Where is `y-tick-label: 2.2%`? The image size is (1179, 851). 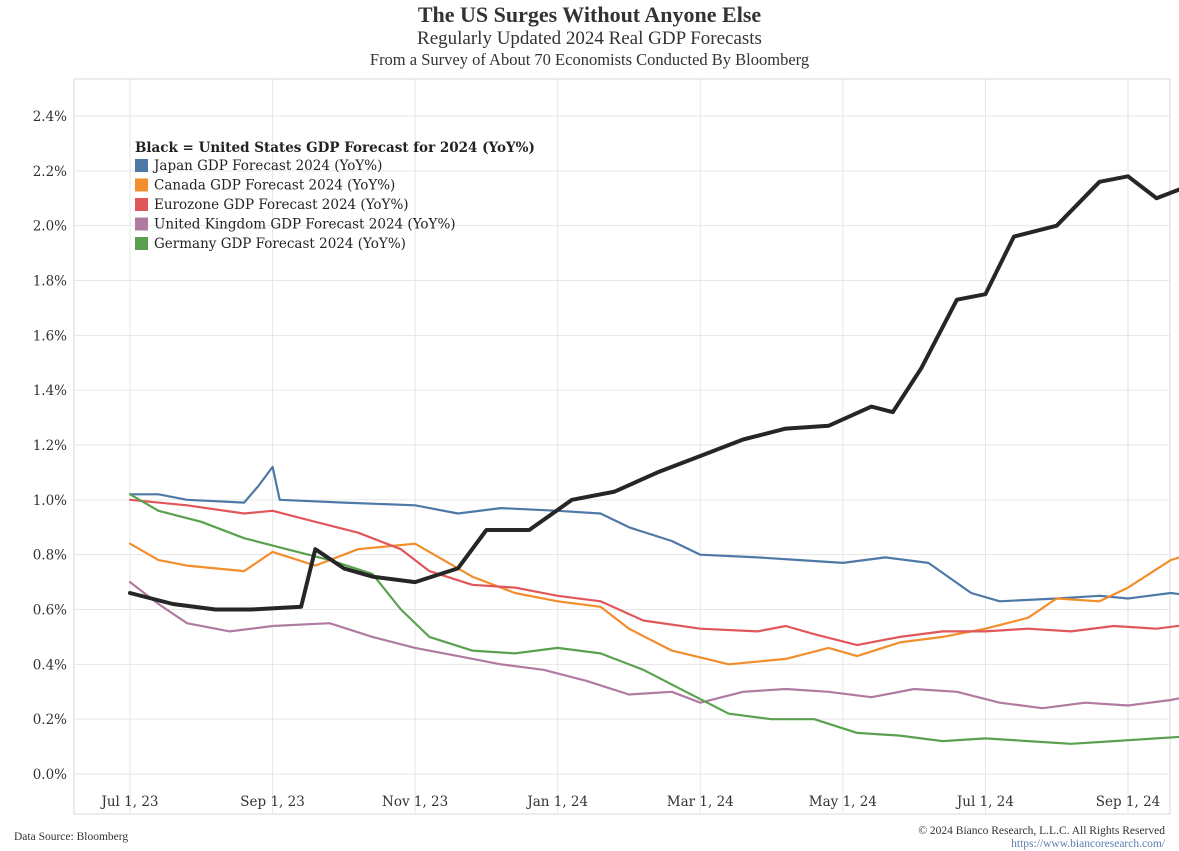
y-tick-label: 2.2% is located at coordinates (50, 172).